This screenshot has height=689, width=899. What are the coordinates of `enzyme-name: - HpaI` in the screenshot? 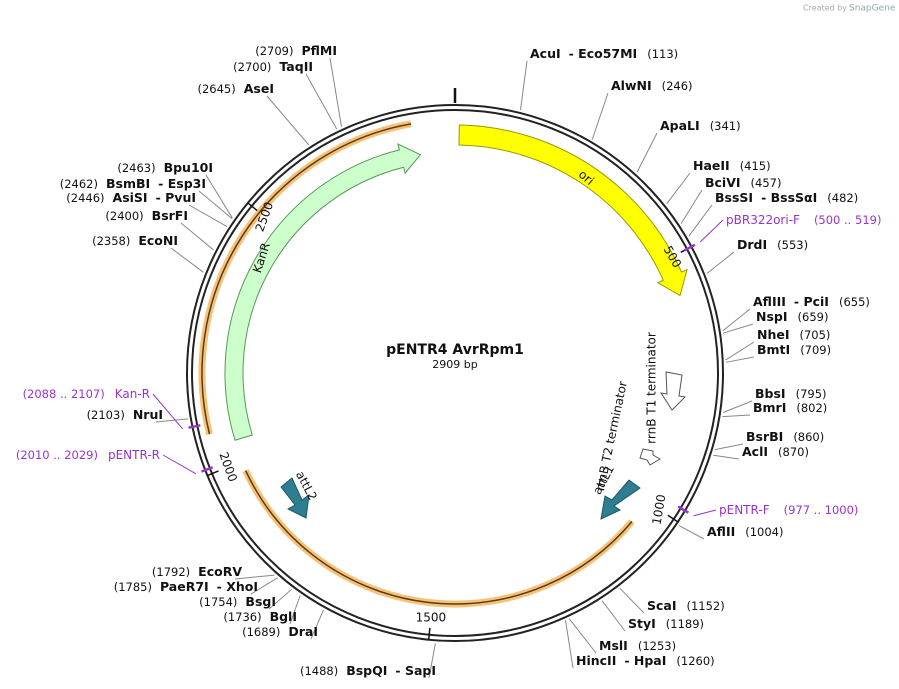 It's located at (645, 660).